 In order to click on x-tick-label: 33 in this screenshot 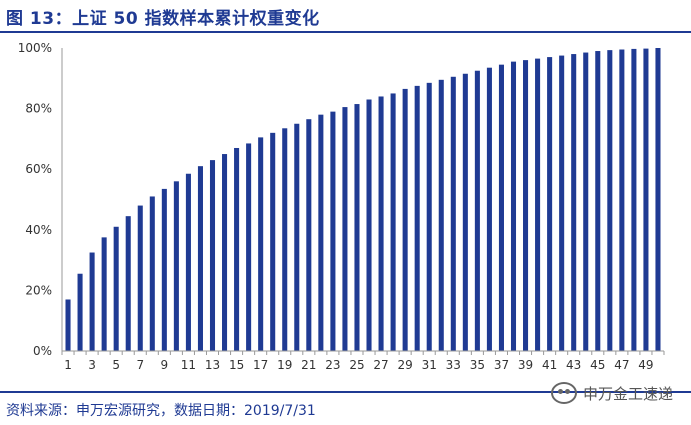, I will do `click(453, 365)`.